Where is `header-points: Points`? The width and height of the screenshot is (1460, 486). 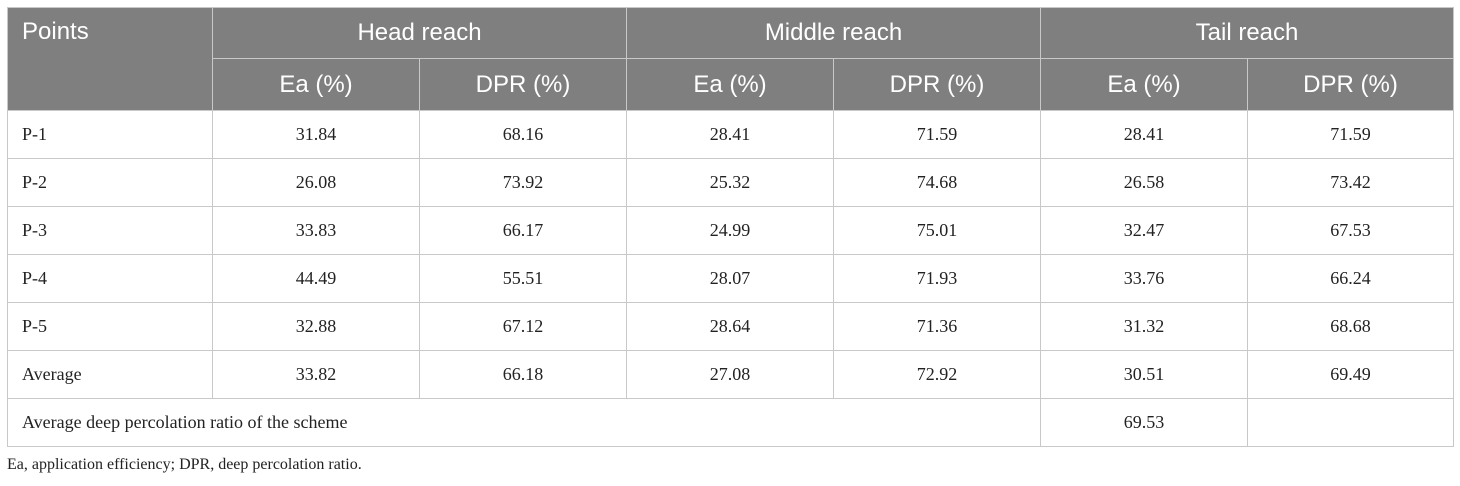 header-points: Points is located at coordinates (110, 59).